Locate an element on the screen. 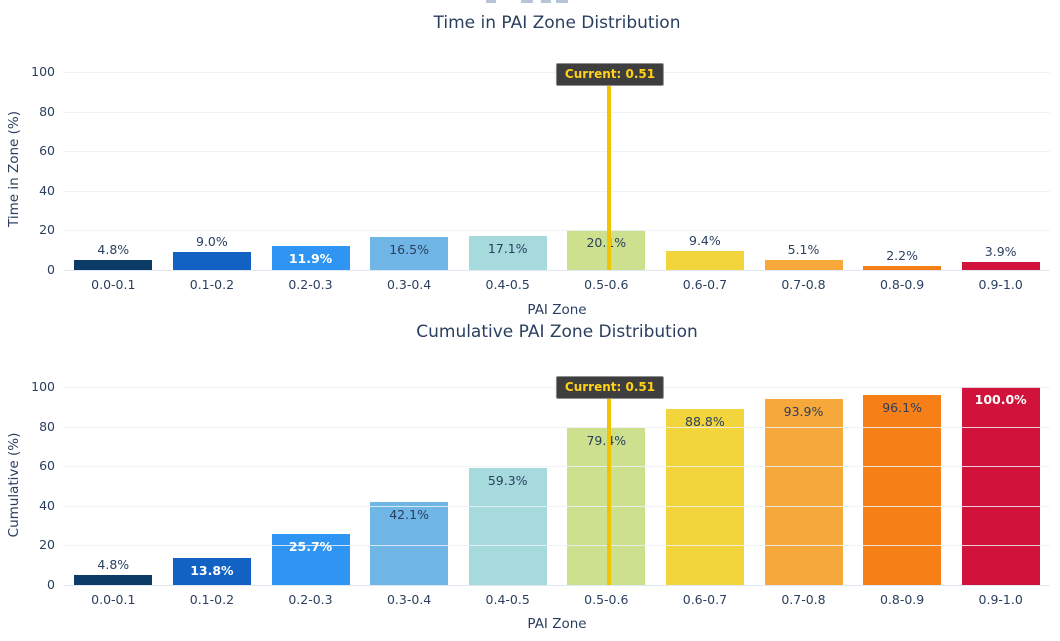 This screenshot has width=1060, height=641. bar-value-label: 9.4% is located at coordinates (705, 241).